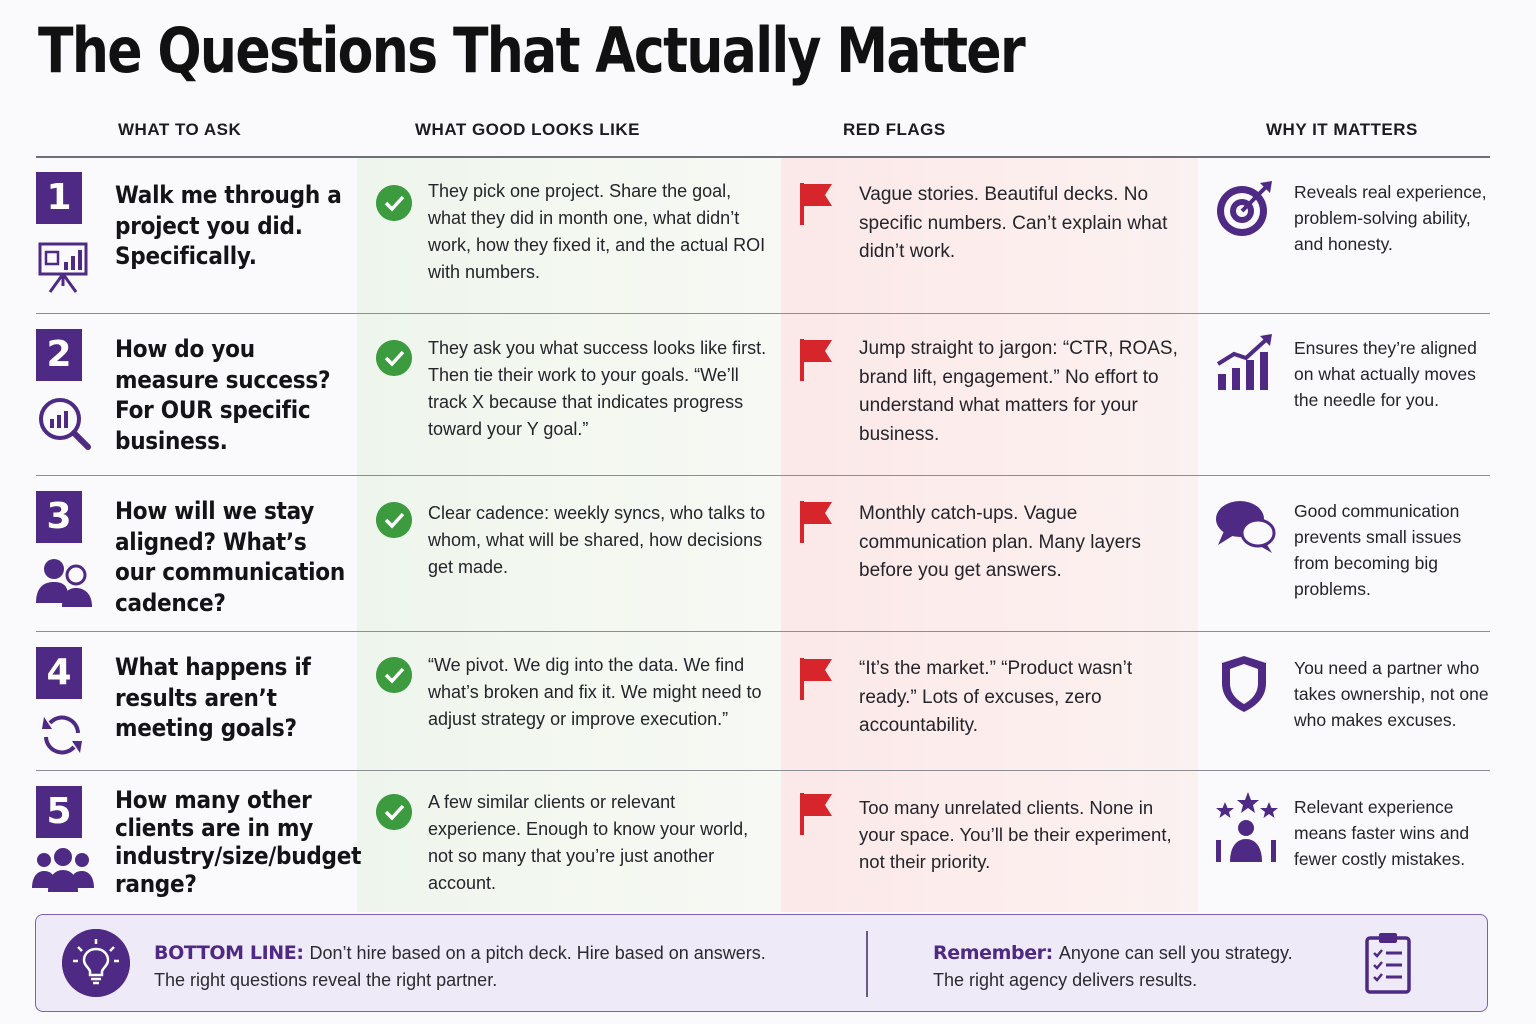  What do you see at coordinates (867, 964) in the screenshot?
I see `panel-divider` at bounding box center [867, 964].